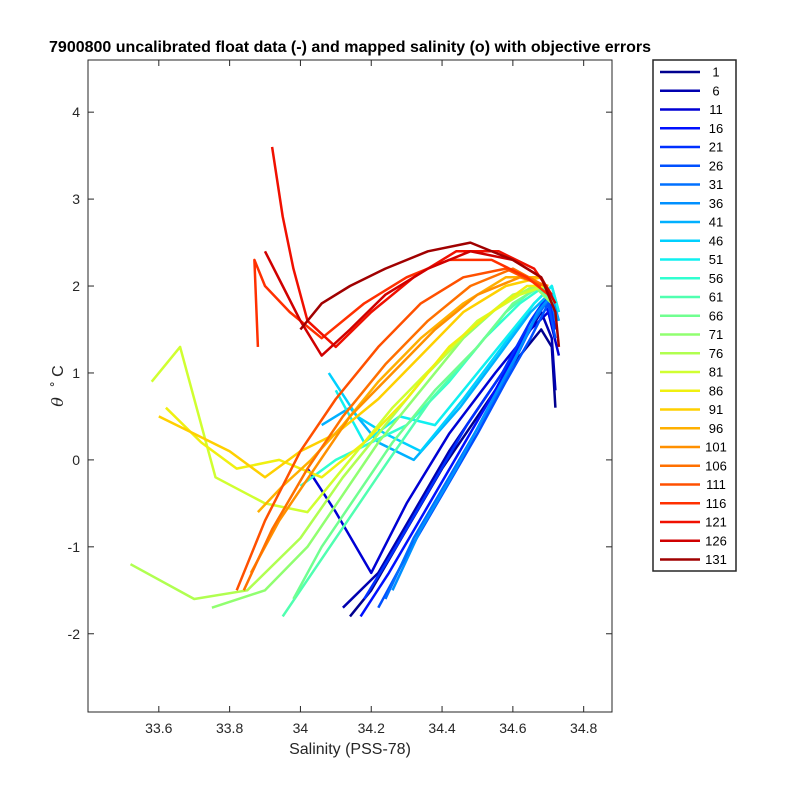 The width and height of the screenshot is (800, 800). Describe the element at coordinates (716, 315) in the screenshot. I see `legend-label-66: 66` at that location.